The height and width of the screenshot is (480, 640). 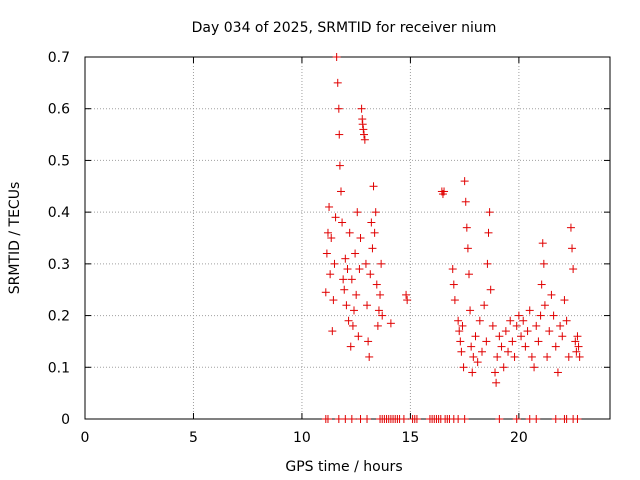 What do you see at coordinates (85, 438) in the screenshot?
I see `x-tick-label: 0` at bounding box center [85, 438].